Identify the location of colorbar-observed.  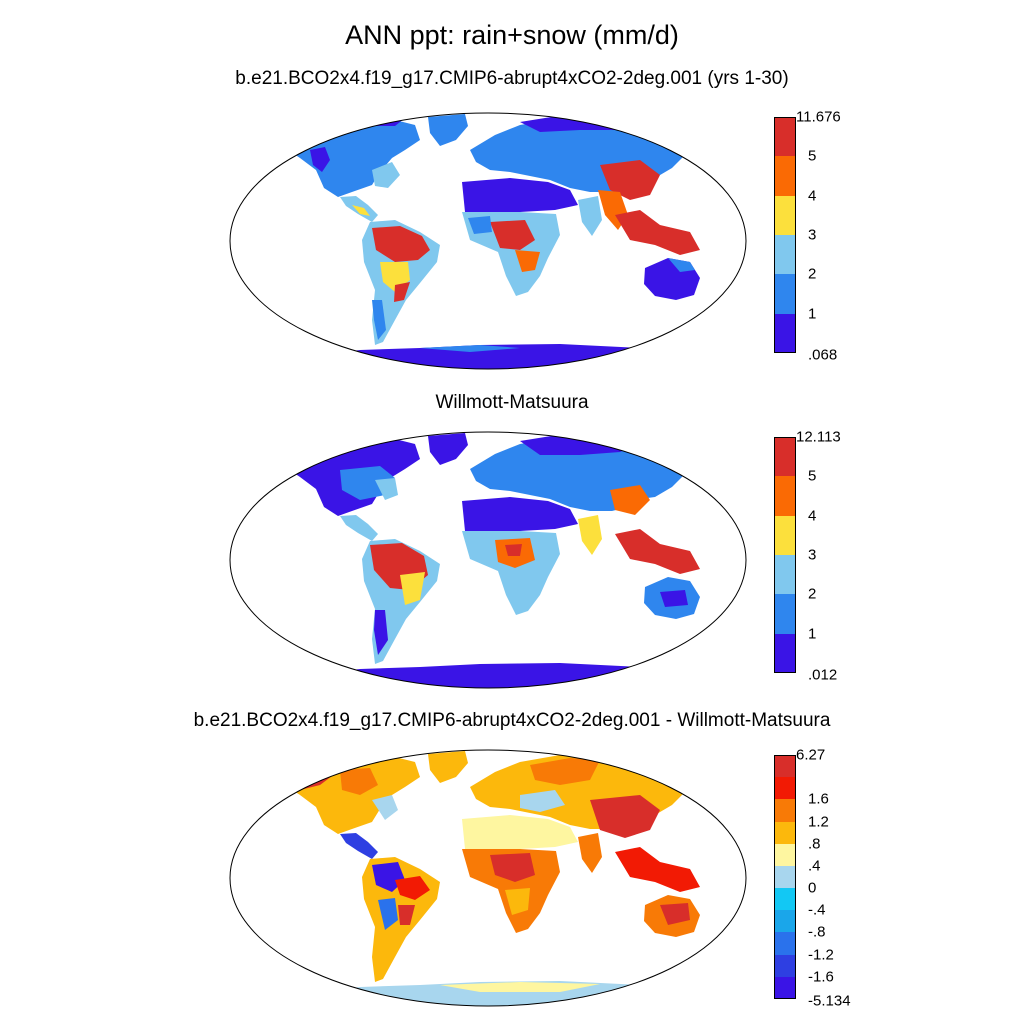
(785, 555).